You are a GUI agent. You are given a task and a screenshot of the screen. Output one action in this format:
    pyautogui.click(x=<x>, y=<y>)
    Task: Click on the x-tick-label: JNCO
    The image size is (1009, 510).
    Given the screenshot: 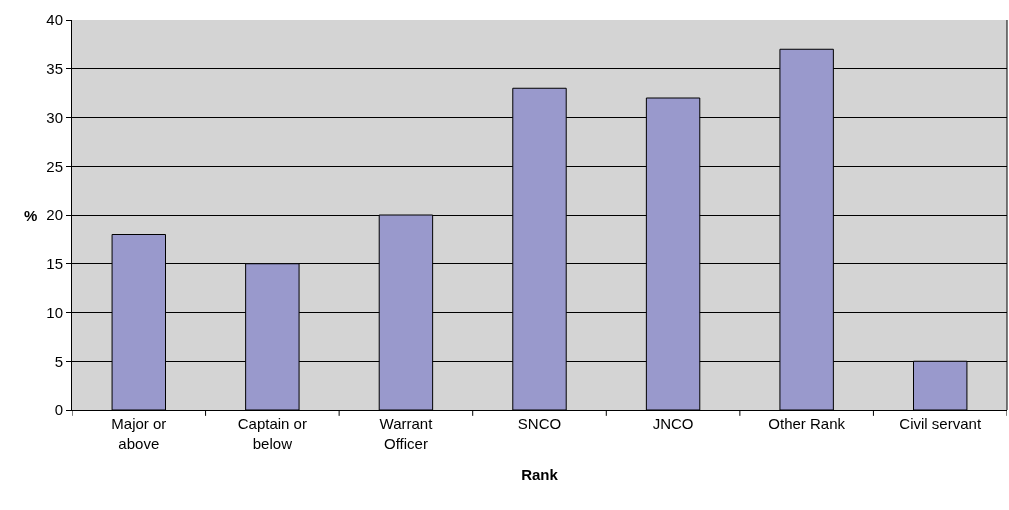 What is the action you would take?
    pyautogui.click(x=673, y=423)
    